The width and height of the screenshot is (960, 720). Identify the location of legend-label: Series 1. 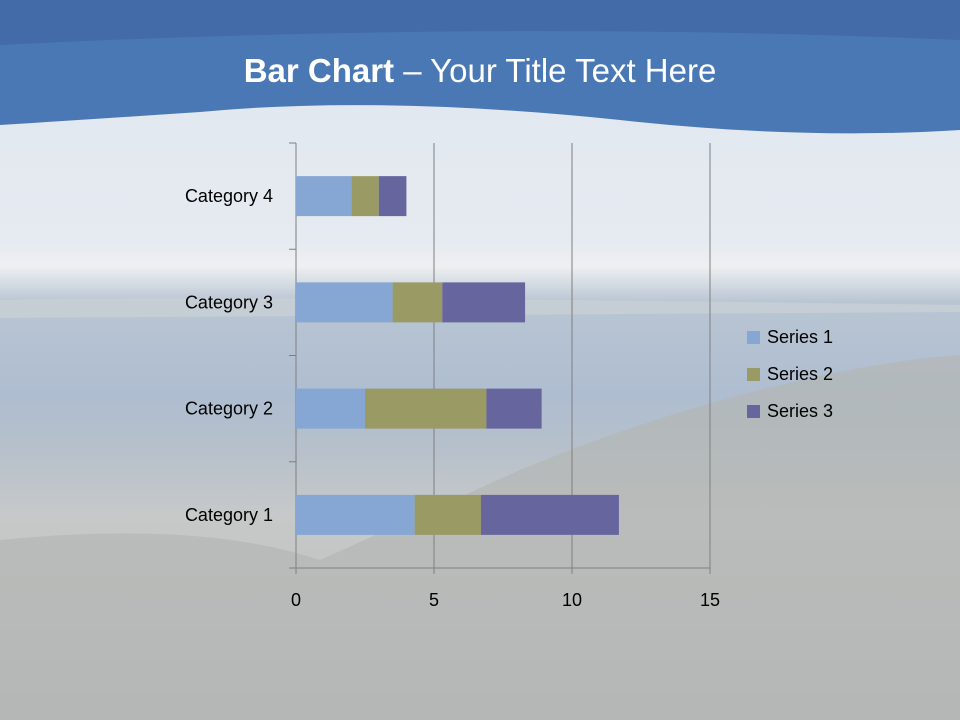
(800, 337).